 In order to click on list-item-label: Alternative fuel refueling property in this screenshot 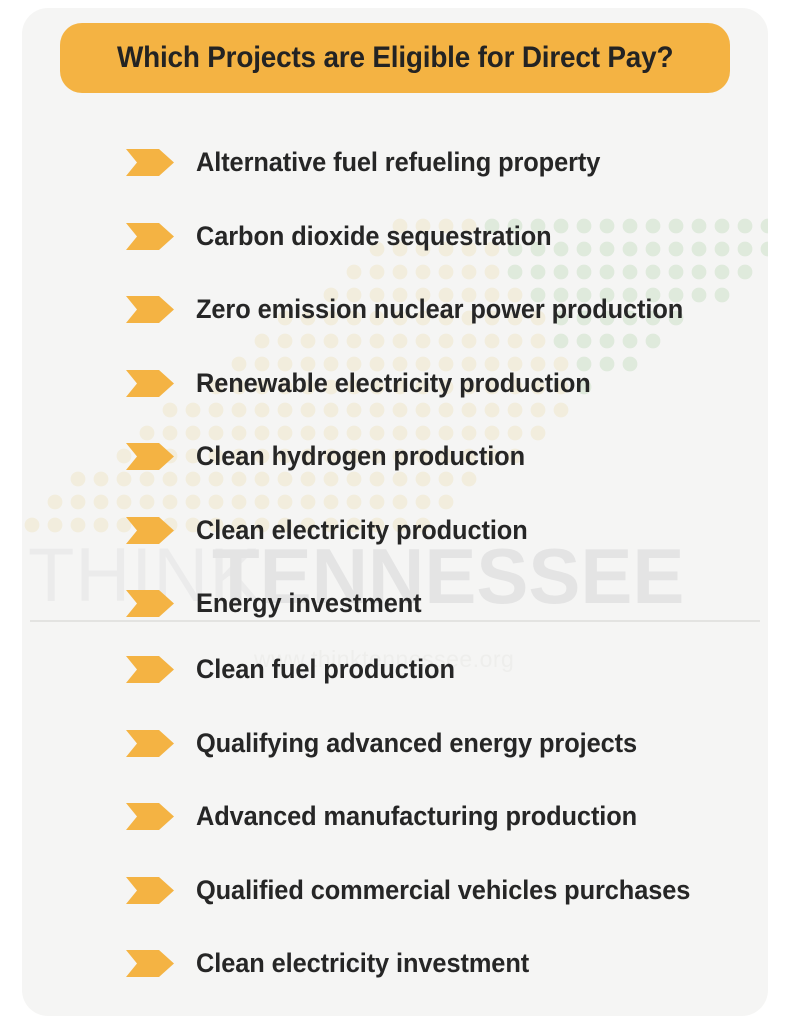, I will do `click(398, 162)`.